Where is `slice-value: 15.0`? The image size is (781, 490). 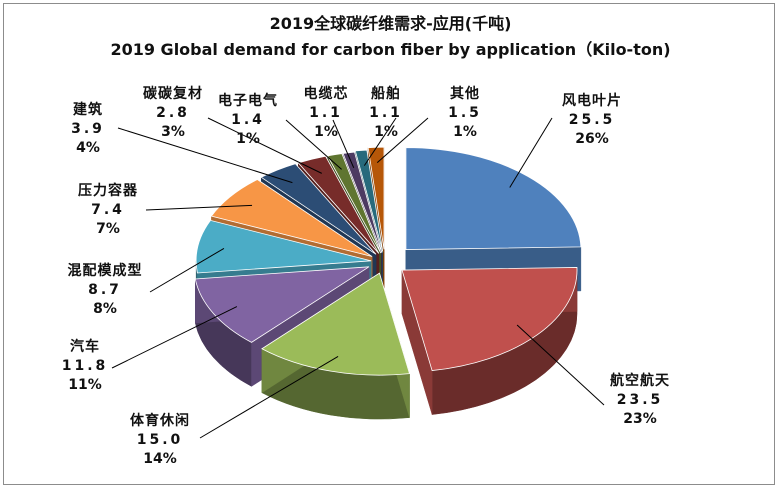 slice-value: 15.0 is located at coordinates (160, 440).